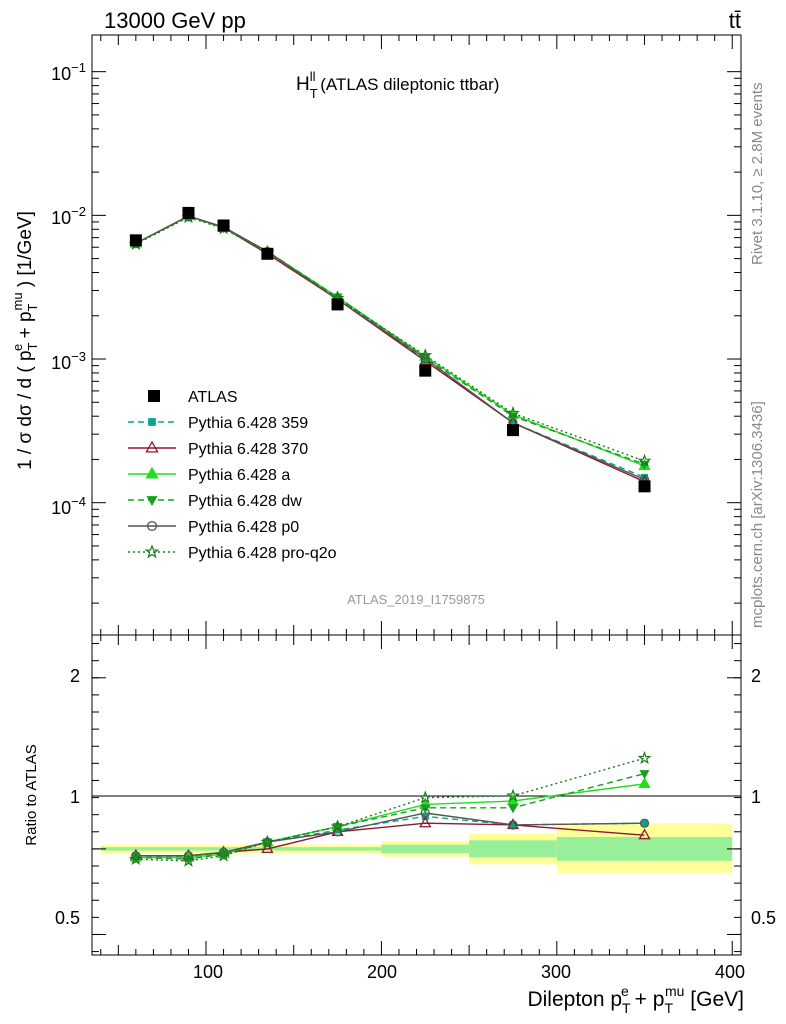 Image resolution: width=786 pixels, height=1024 pixels. I want to click on y-tick-label-1e-3: 10⁻³, so click(68, 361).